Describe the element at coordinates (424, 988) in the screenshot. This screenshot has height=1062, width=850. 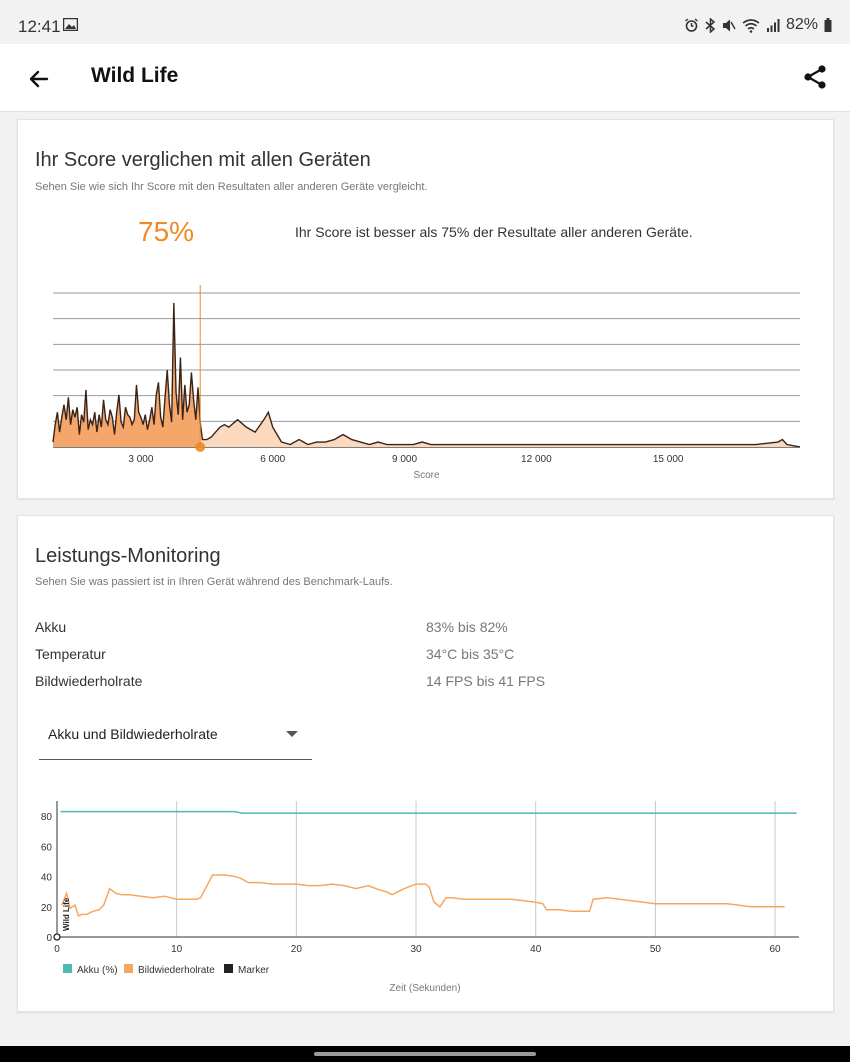
I see `mon-x-axis-title: Zeit (Sekunden)` at that location.